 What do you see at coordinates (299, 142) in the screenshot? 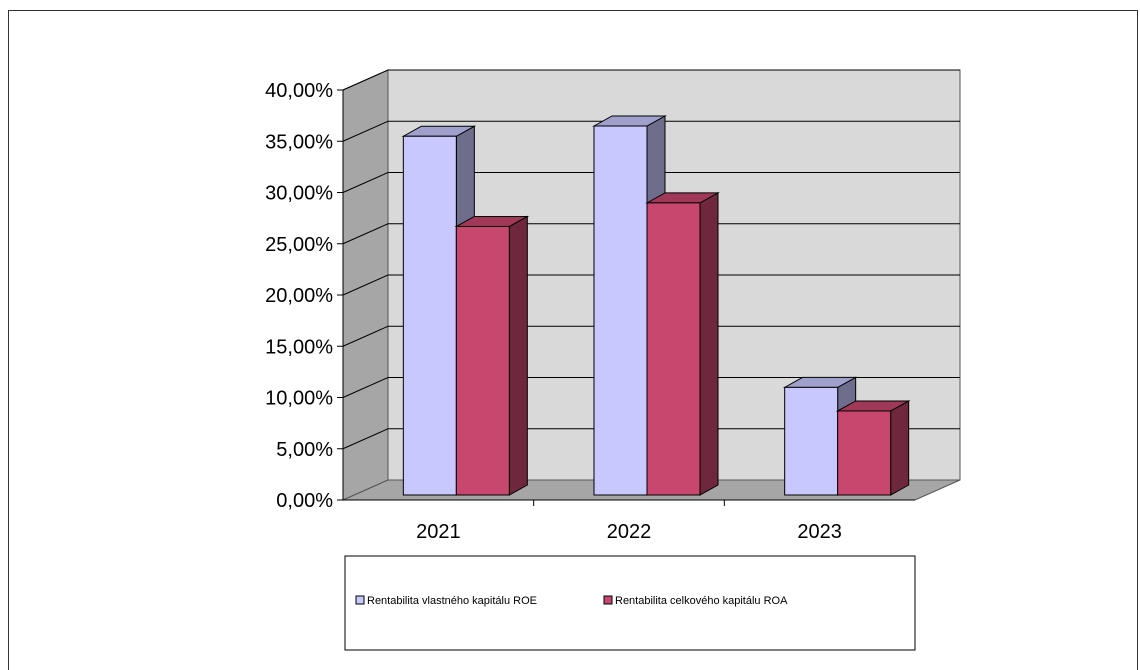
I see `y-tick-label: 35,00%` at bounding box center [299, 142].